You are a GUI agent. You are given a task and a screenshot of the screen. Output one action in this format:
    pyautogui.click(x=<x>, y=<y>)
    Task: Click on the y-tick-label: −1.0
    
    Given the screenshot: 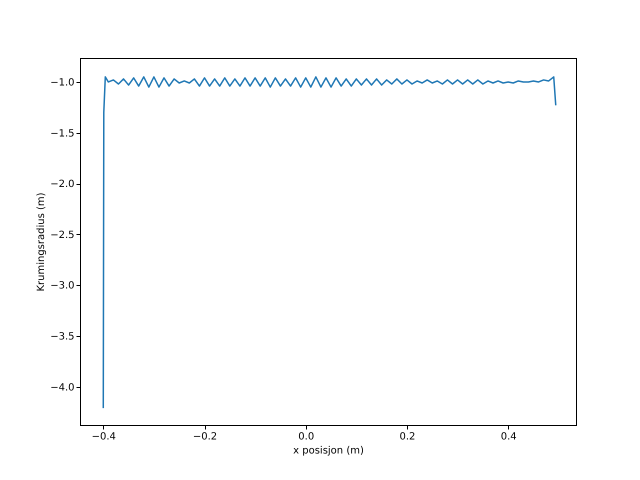 What is the action you would take?
    pyautogui.click(x=62, y=82)
    